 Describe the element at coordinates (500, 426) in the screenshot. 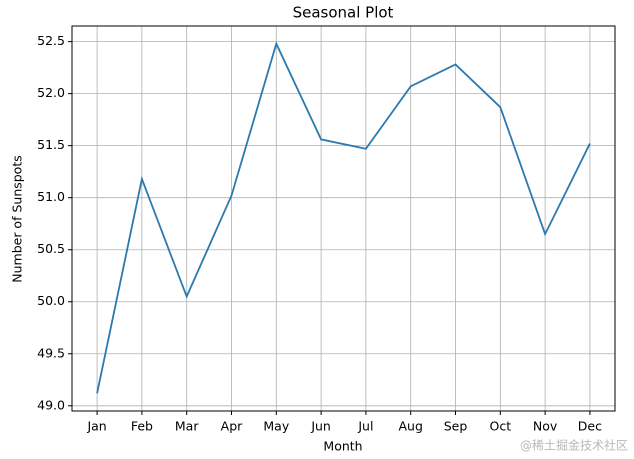

I see `x-tick-label: Oct` at that location.